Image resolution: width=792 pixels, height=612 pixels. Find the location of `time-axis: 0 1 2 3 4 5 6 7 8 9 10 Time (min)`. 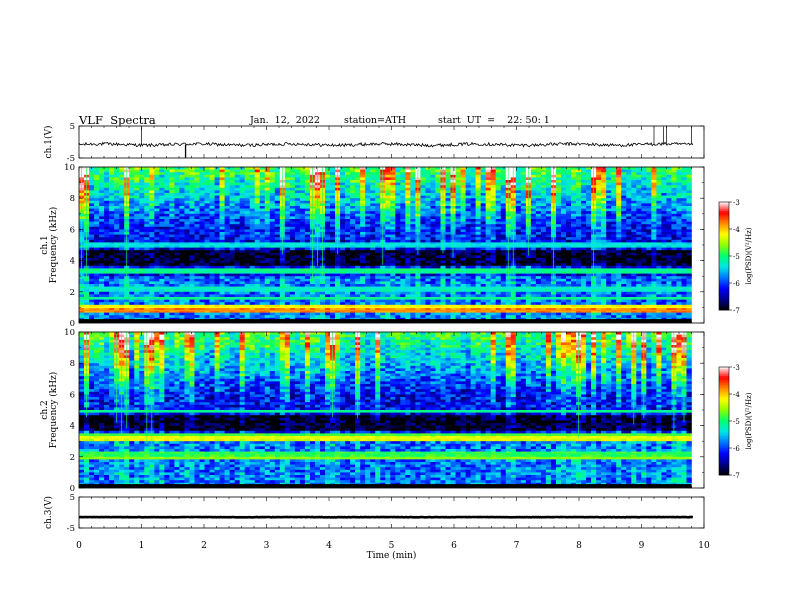

time-axis: 0 1 2 3 4 5 6 7 8 9 10 Time (min) is located at coordinates (393, 551).